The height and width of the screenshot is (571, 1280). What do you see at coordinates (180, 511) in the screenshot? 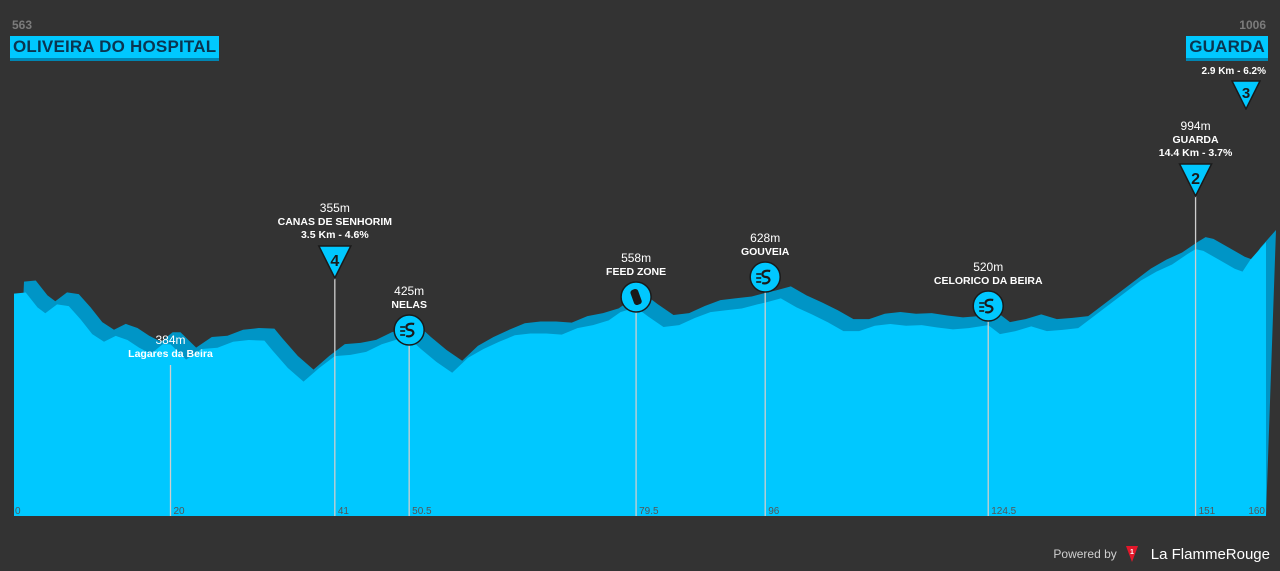
I see `km-tick-label: 20` at bounding box center [180, 511].